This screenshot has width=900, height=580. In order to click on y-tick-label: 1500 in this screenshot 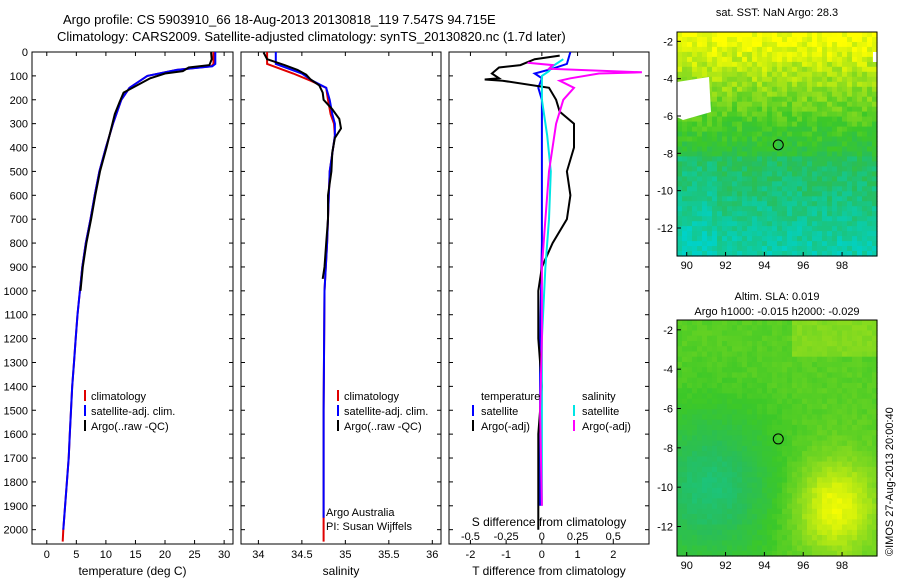, I will do `click(16, 411)`.